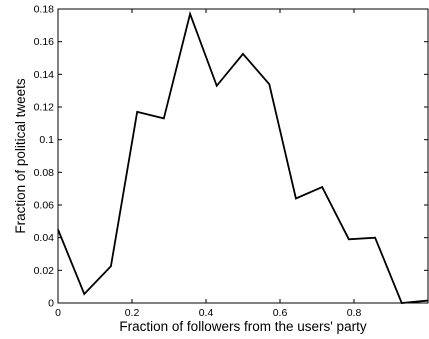 This screenshot has width=429, height=339. What do you see at coordinates (44, 10) in the screenshot?
I see `y-tick-label: 0.18` at bounding box center [44, 10].